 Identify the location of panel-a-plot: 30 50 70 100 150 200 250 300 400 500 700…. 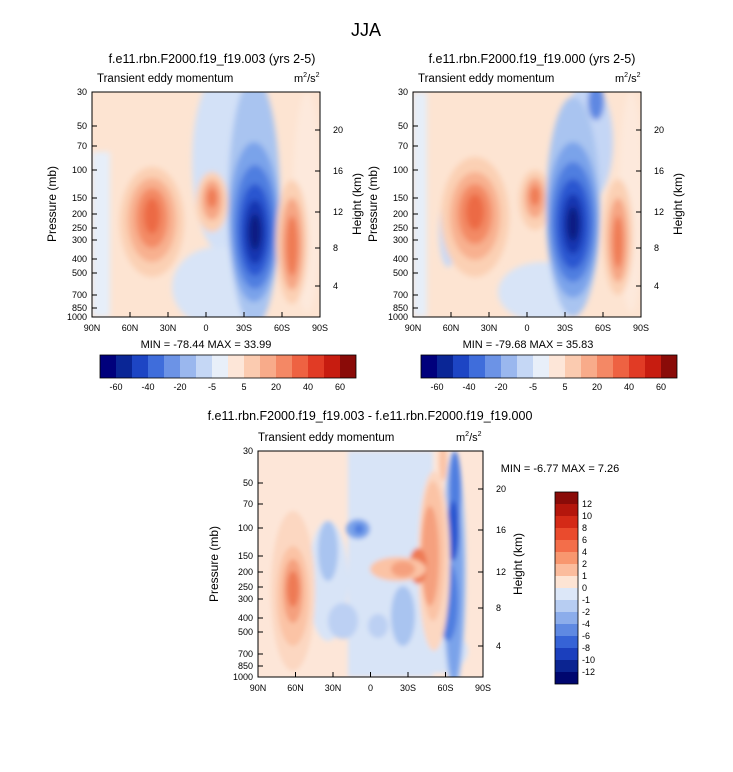
(204, 210).